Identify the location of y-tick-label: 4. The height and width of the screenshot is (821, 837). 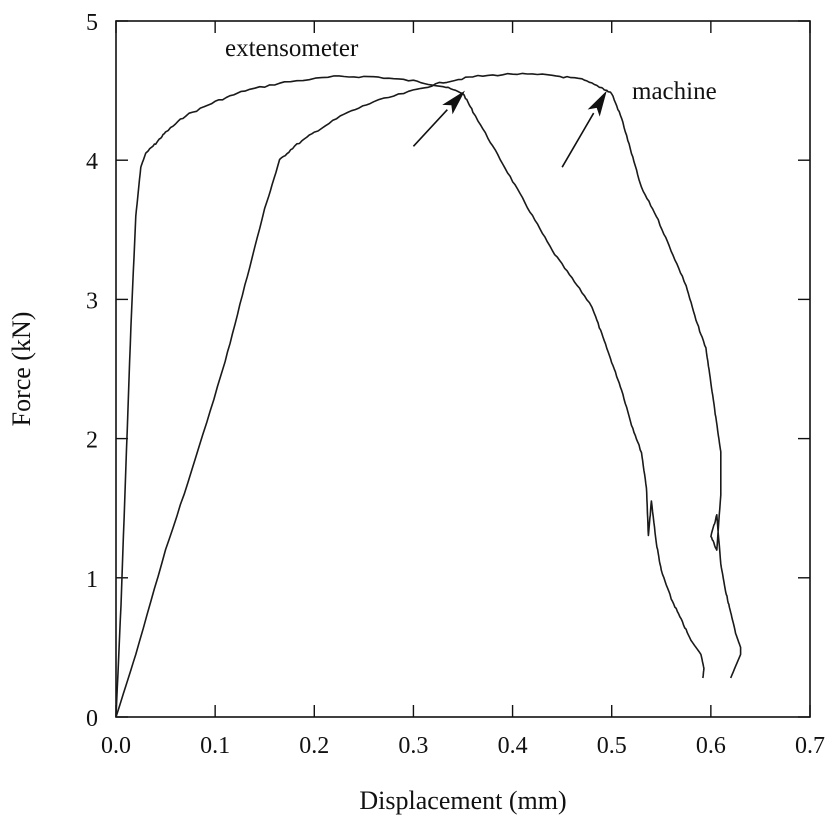
(92, 162).